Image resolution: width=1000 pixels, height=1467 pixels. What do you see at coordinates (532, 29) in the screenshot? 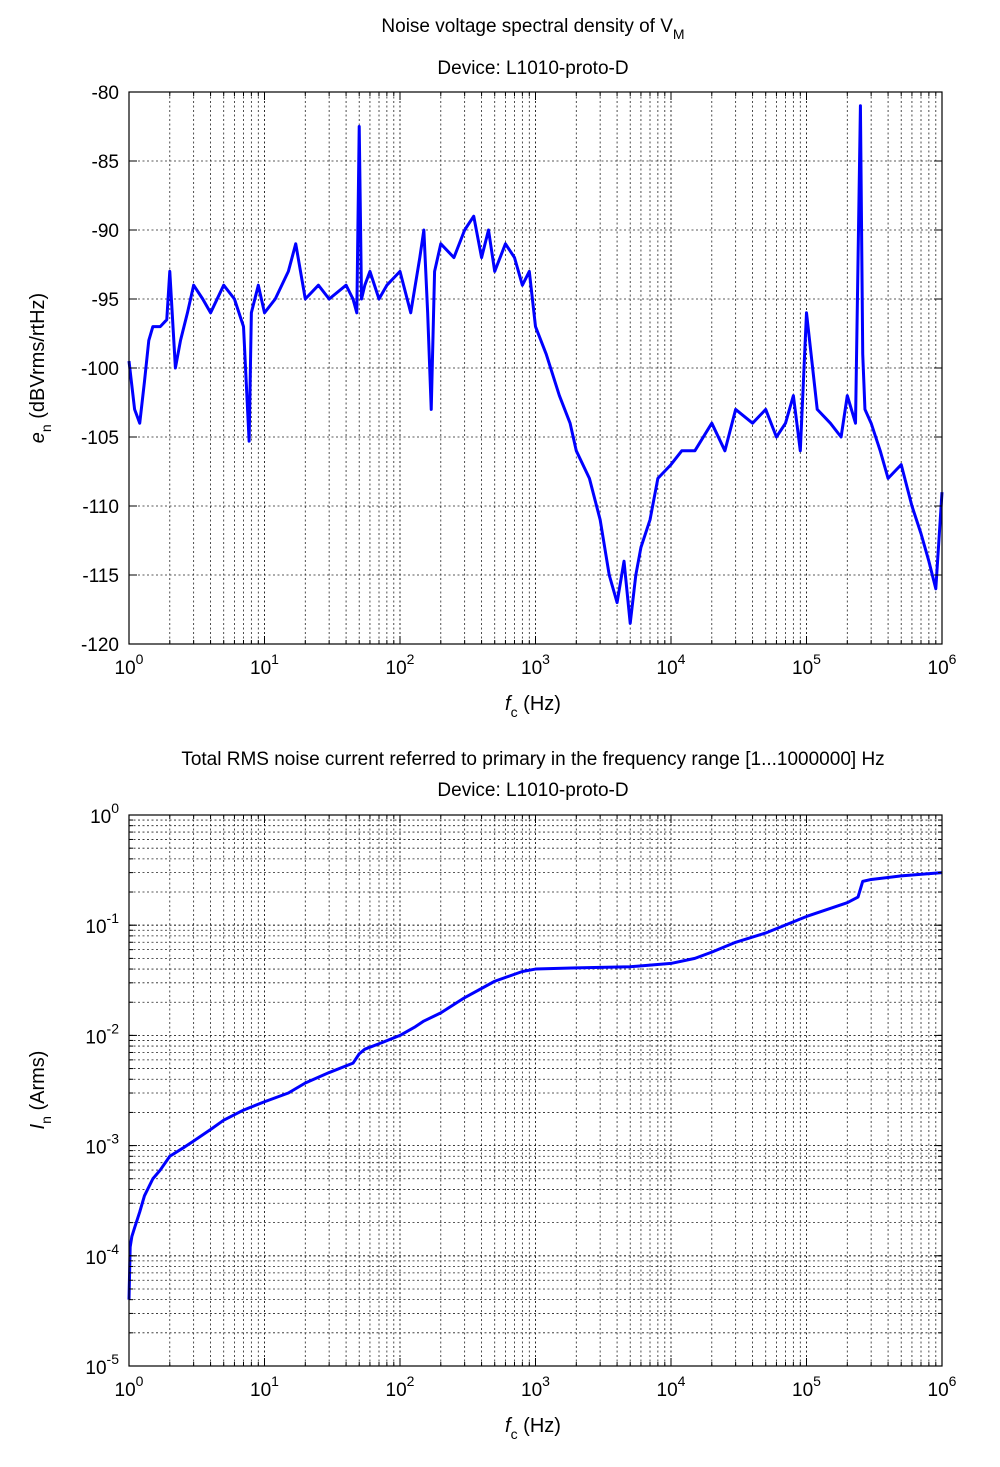
I see `chart1-title: Noise voltage spectral density of VM` at bounding box center [532, 29].